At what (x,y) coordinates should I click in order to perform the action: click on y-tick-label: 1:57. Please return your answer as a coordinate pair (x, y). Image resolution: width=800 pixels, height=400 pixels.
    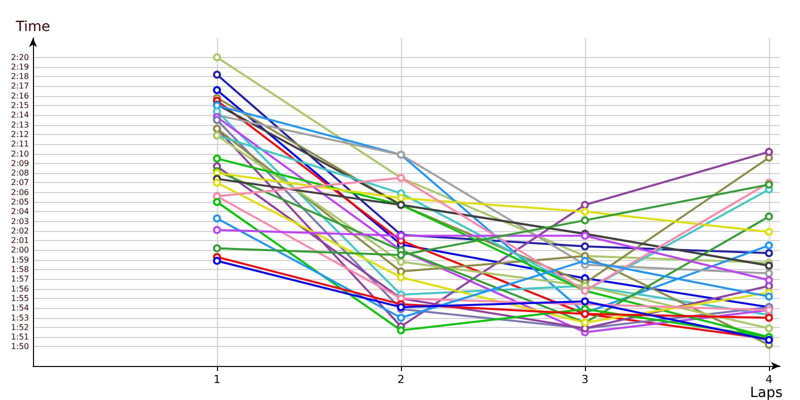
    Looking at the image, I should click on (20, 279).